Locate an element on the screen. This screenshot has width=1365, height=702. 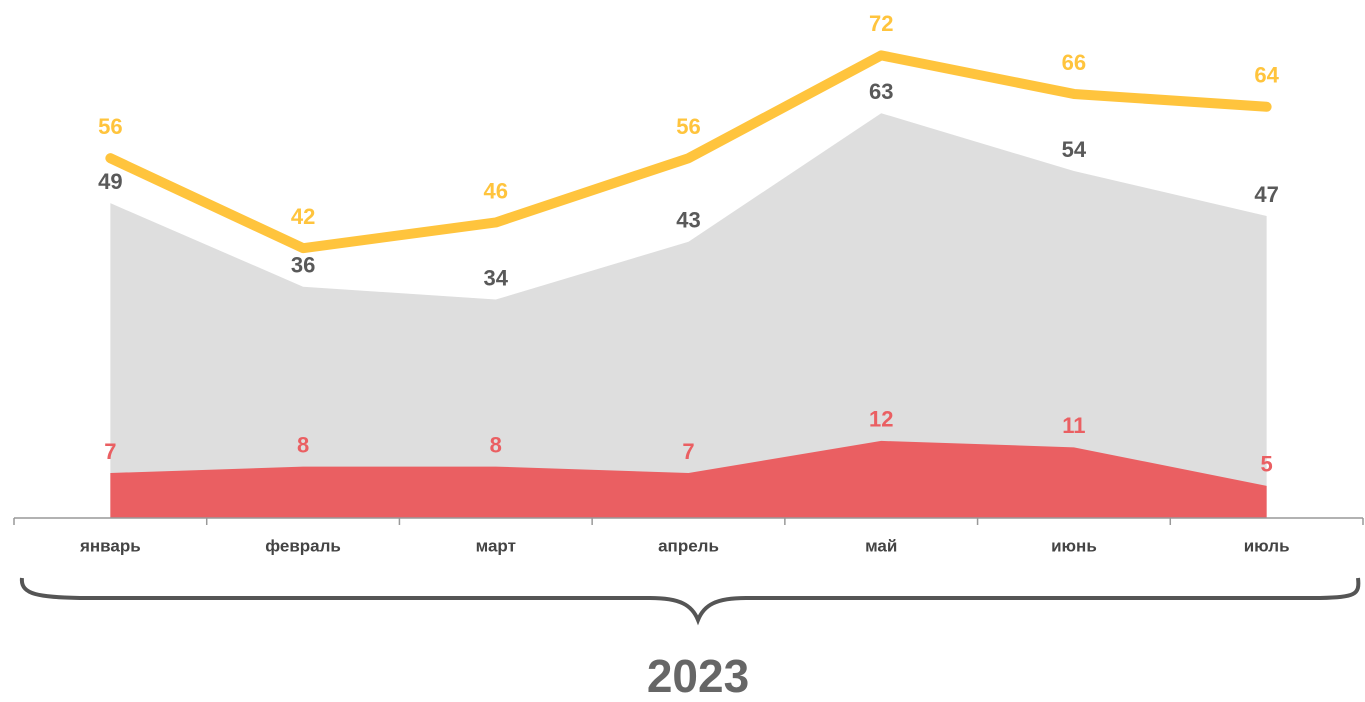
data-label: 11 is located at coordinates (1073, 425).